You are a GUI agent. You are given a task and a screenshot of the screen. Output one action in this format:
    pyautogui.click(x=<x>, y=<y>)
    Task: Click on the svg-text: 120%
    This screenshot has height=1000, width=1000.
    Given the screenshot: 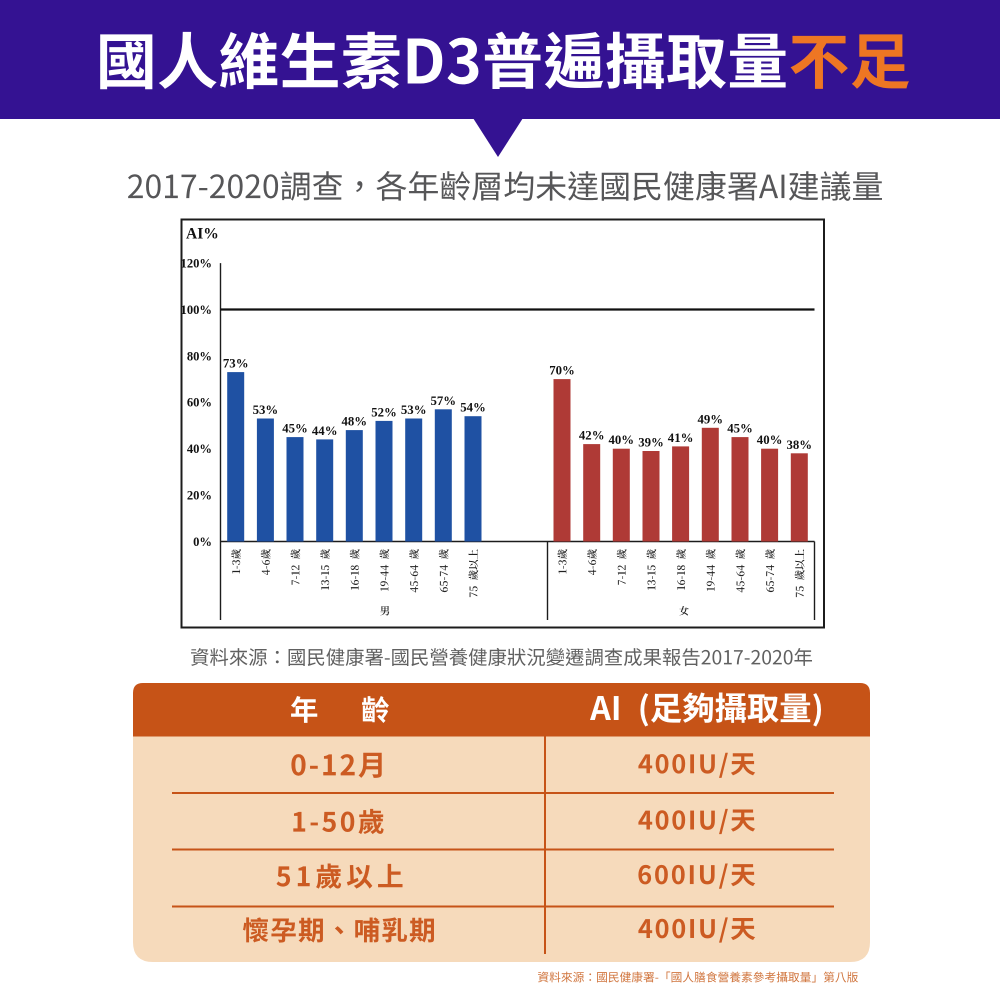 What is the action you would take?
    pyautogui.click(x=196, y=264)
    